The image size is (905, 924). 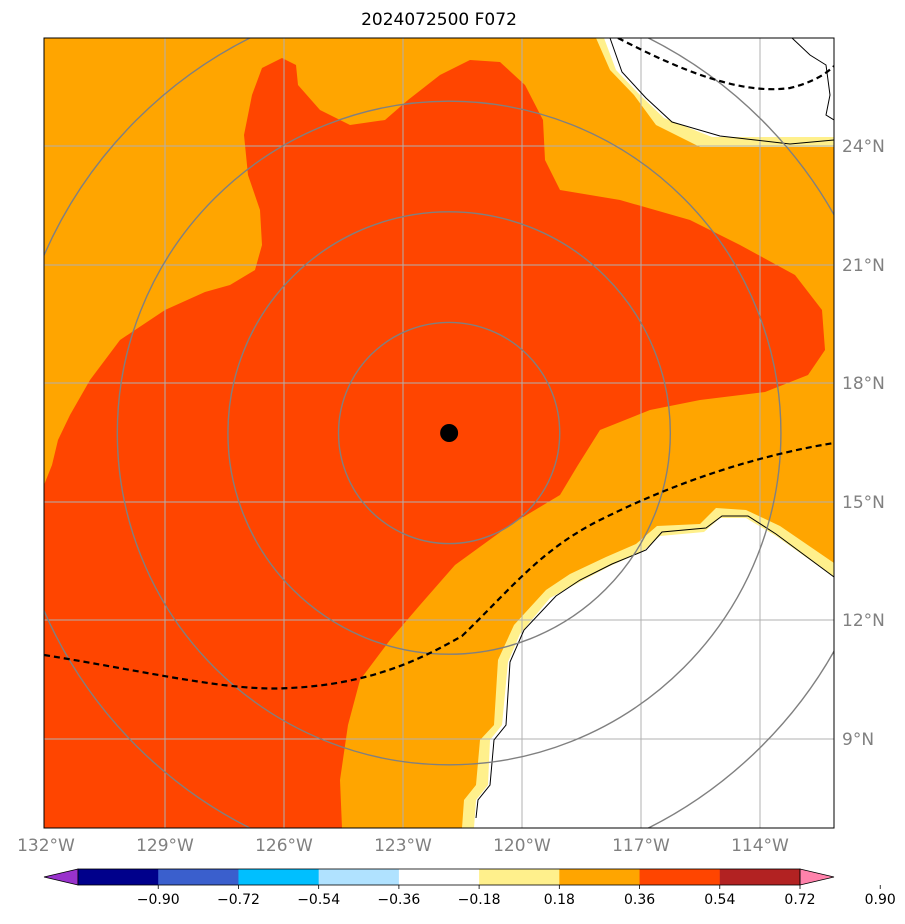 I want to click on colorbar-extend-max, so click(x=817, y=877).